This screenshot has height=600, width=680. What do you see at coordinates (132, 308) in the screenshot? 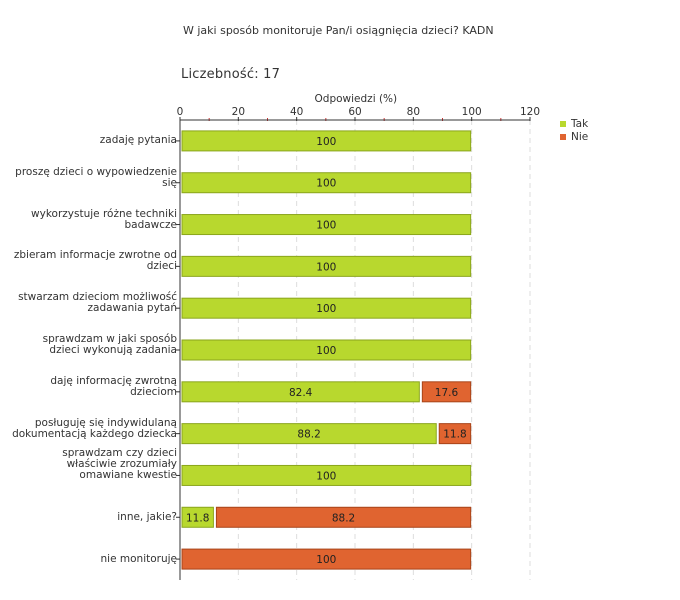
I see `category-label-line: zadawania pytań` at bounding box center [132, 308].